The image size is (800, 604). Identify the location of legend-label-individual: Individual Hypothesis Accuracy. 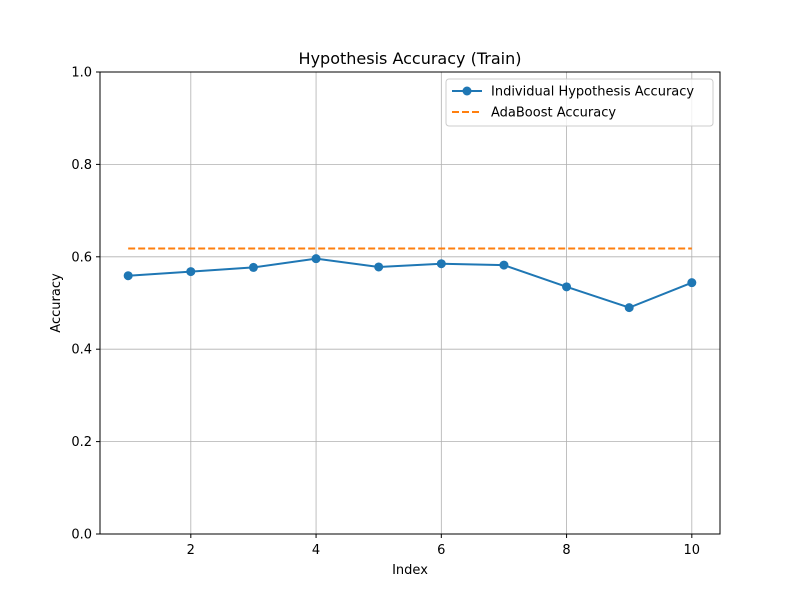
(592, 92).